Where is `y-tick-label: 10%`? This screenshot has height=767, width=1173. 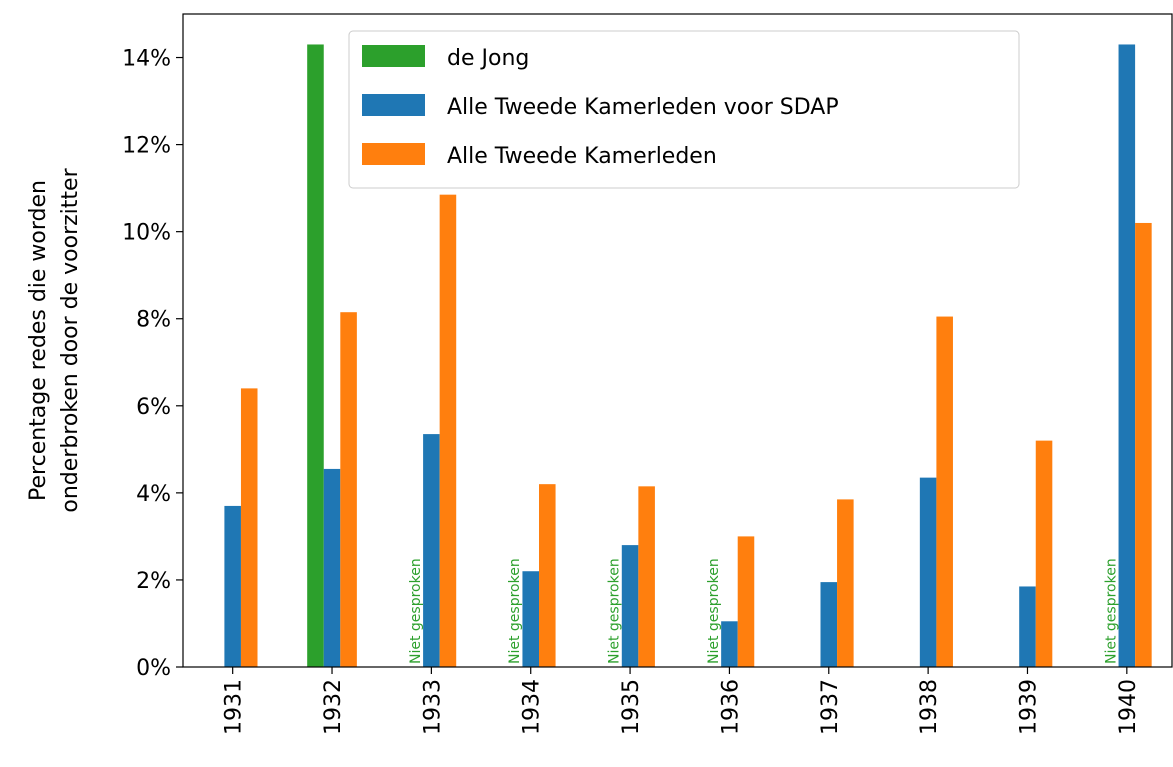 y-tick-label: 10% is located at coordinates (146, 233).